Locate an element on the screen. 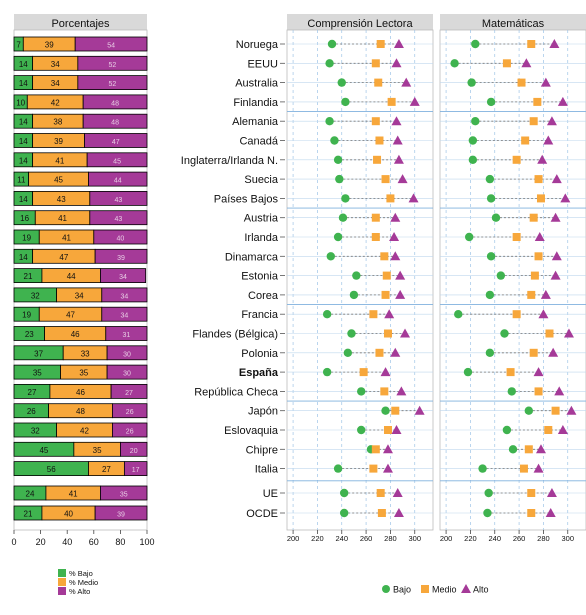 This screenshot has height=615, width=586. bar-panel-title: Porcentajes is located at coordinates (80, 24).